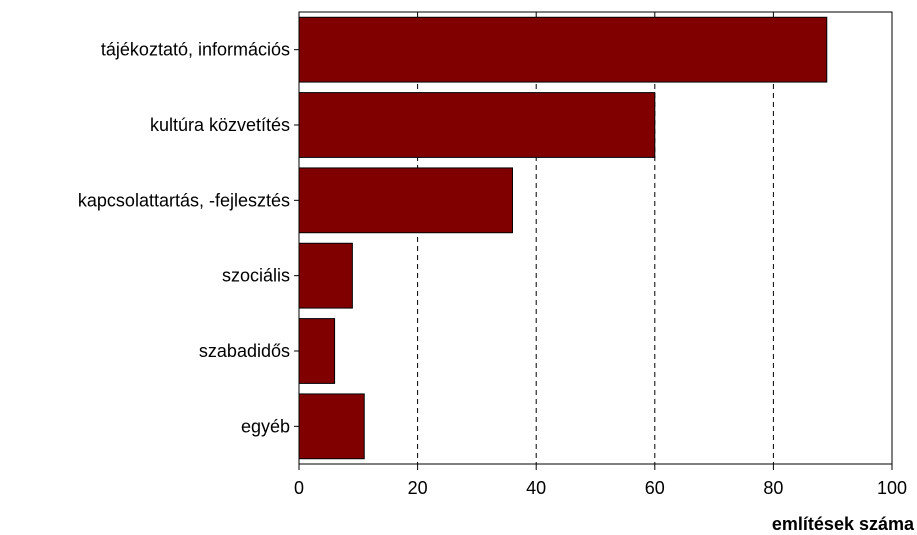  What do you see at coordinates (265, 426) in the screenshot?
I see `category-label: egyéb` at bounding box center [265, 426].